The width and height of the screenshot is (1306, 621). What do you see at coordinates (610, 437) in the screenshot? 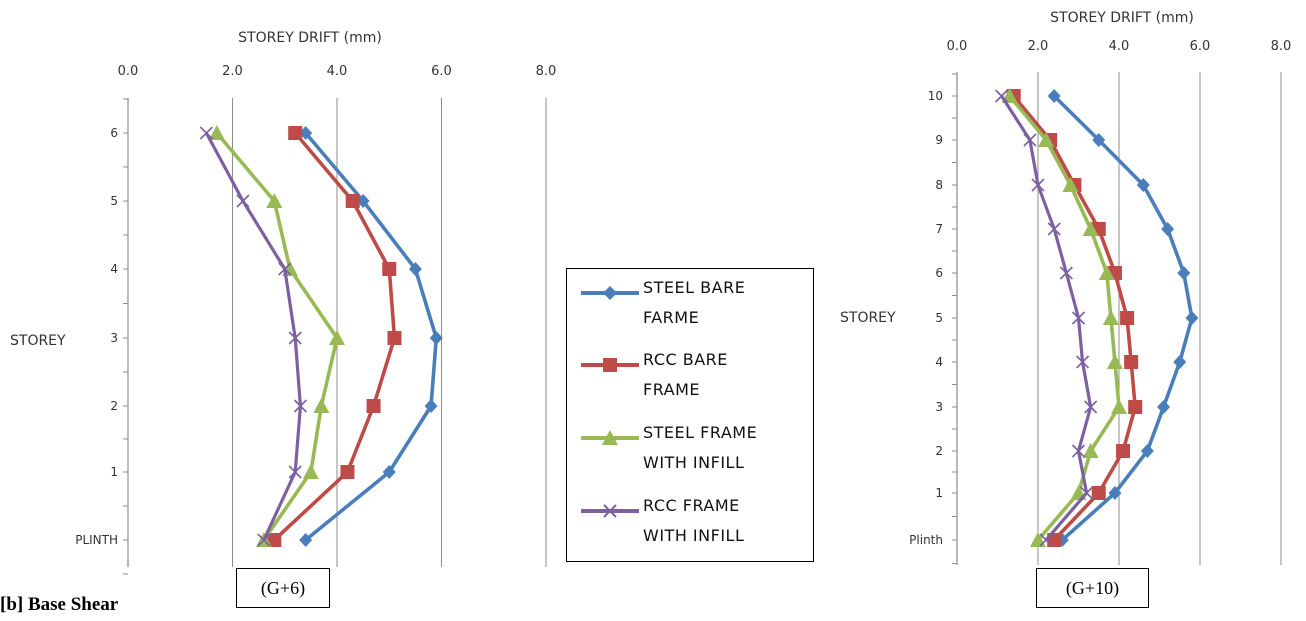
I see `legend-swatch-steel-infill` at bounding box center [610, 437].